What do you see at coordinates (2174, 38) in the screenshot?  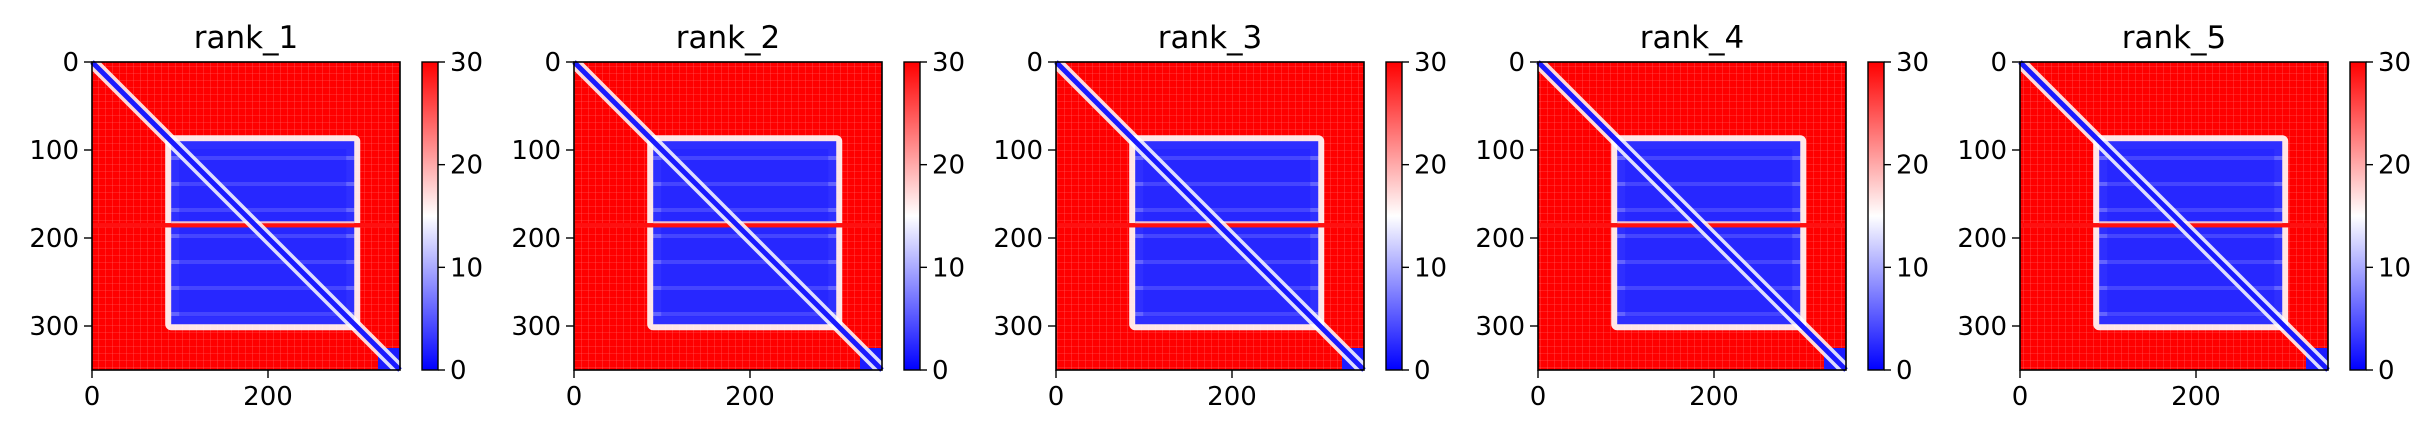 I see `panel-title: rank_5` at bounding box center [2174, 38].